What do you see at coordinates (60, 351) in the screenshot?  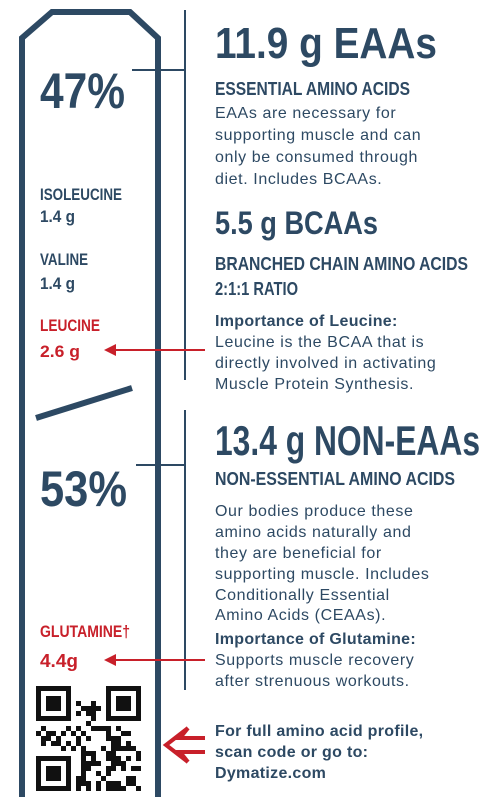 I see `amino-amount: 2.6 g` at bounding box center [60, 351].